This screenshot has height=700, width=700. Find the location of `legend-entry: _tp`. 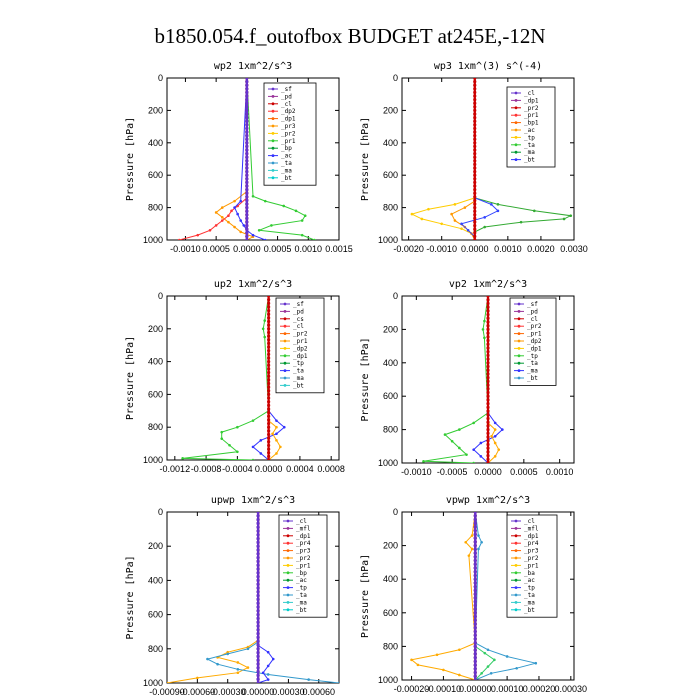

legend-entry: _tp is located at coordinates (532, 356).